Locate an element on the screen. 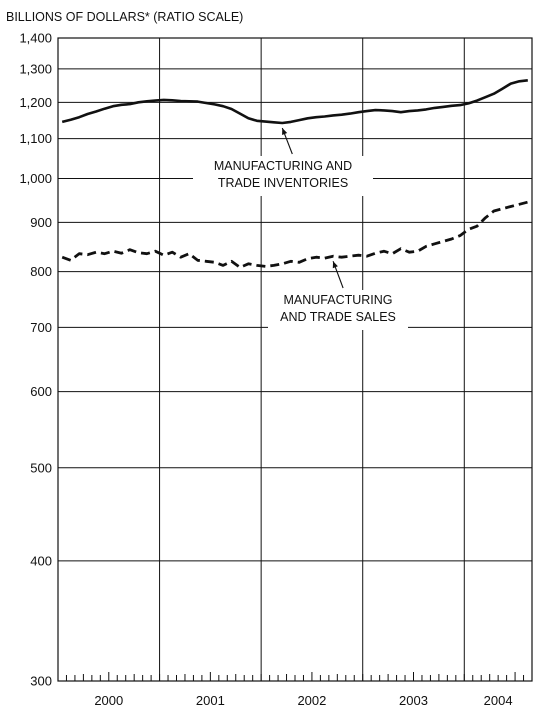  y-tick-label: 1,000 is located at coordinates (35, 178).